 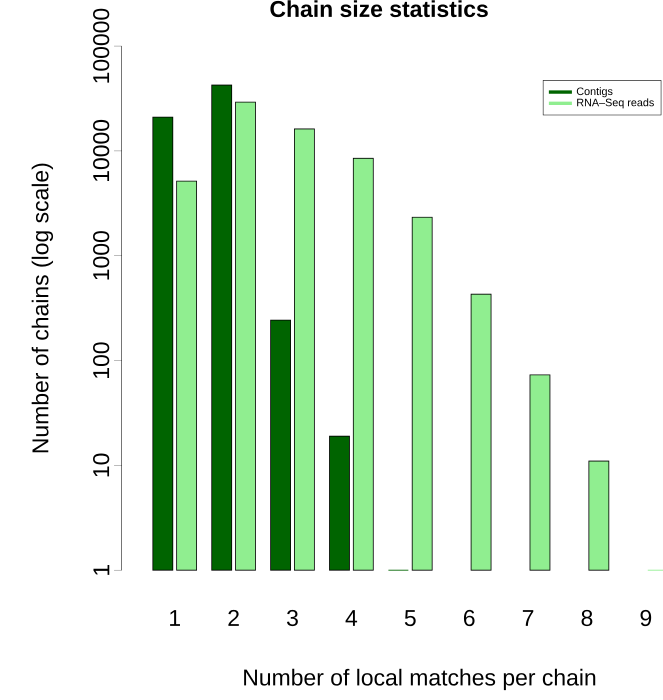 I want to click on x-tick-label: 8, so click(x=587, y=618).